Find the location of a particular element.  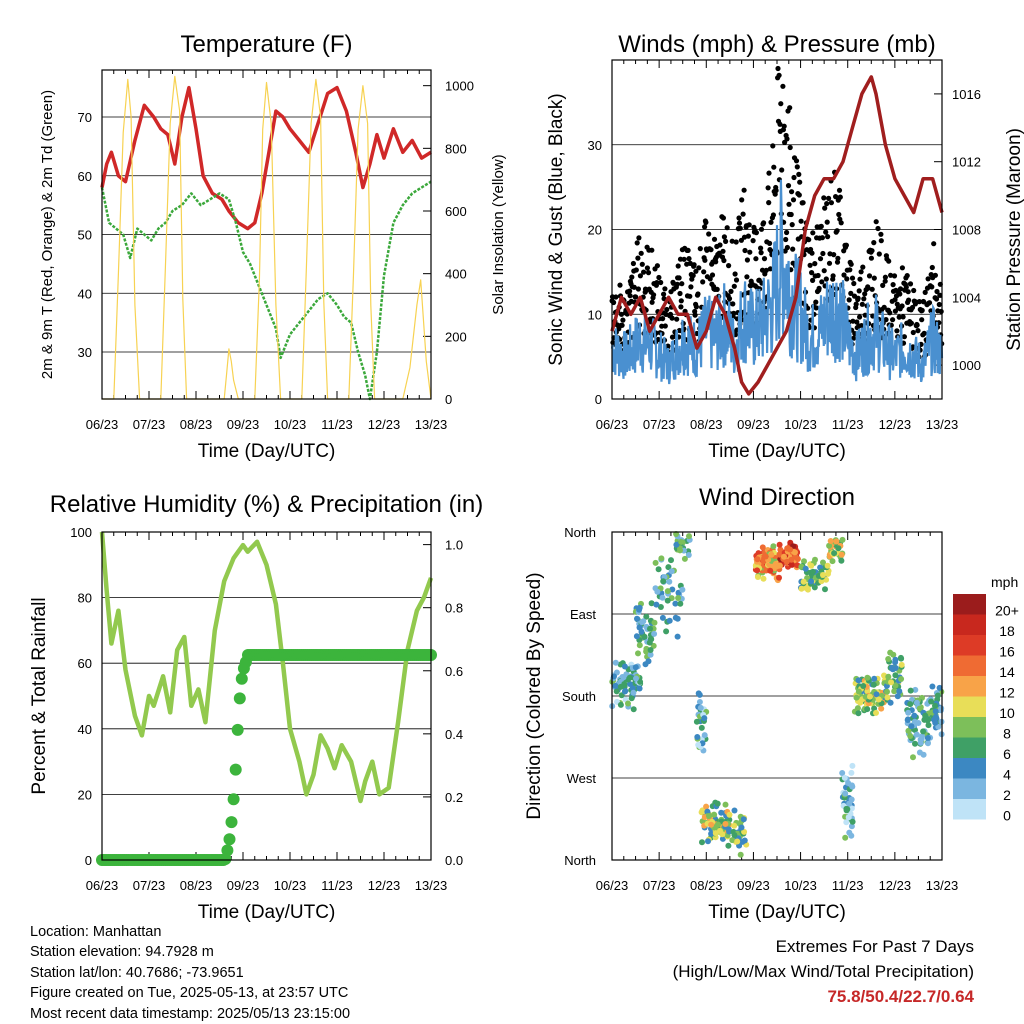

y2-tick-label: 1016 is located at coordinates (966, 94).